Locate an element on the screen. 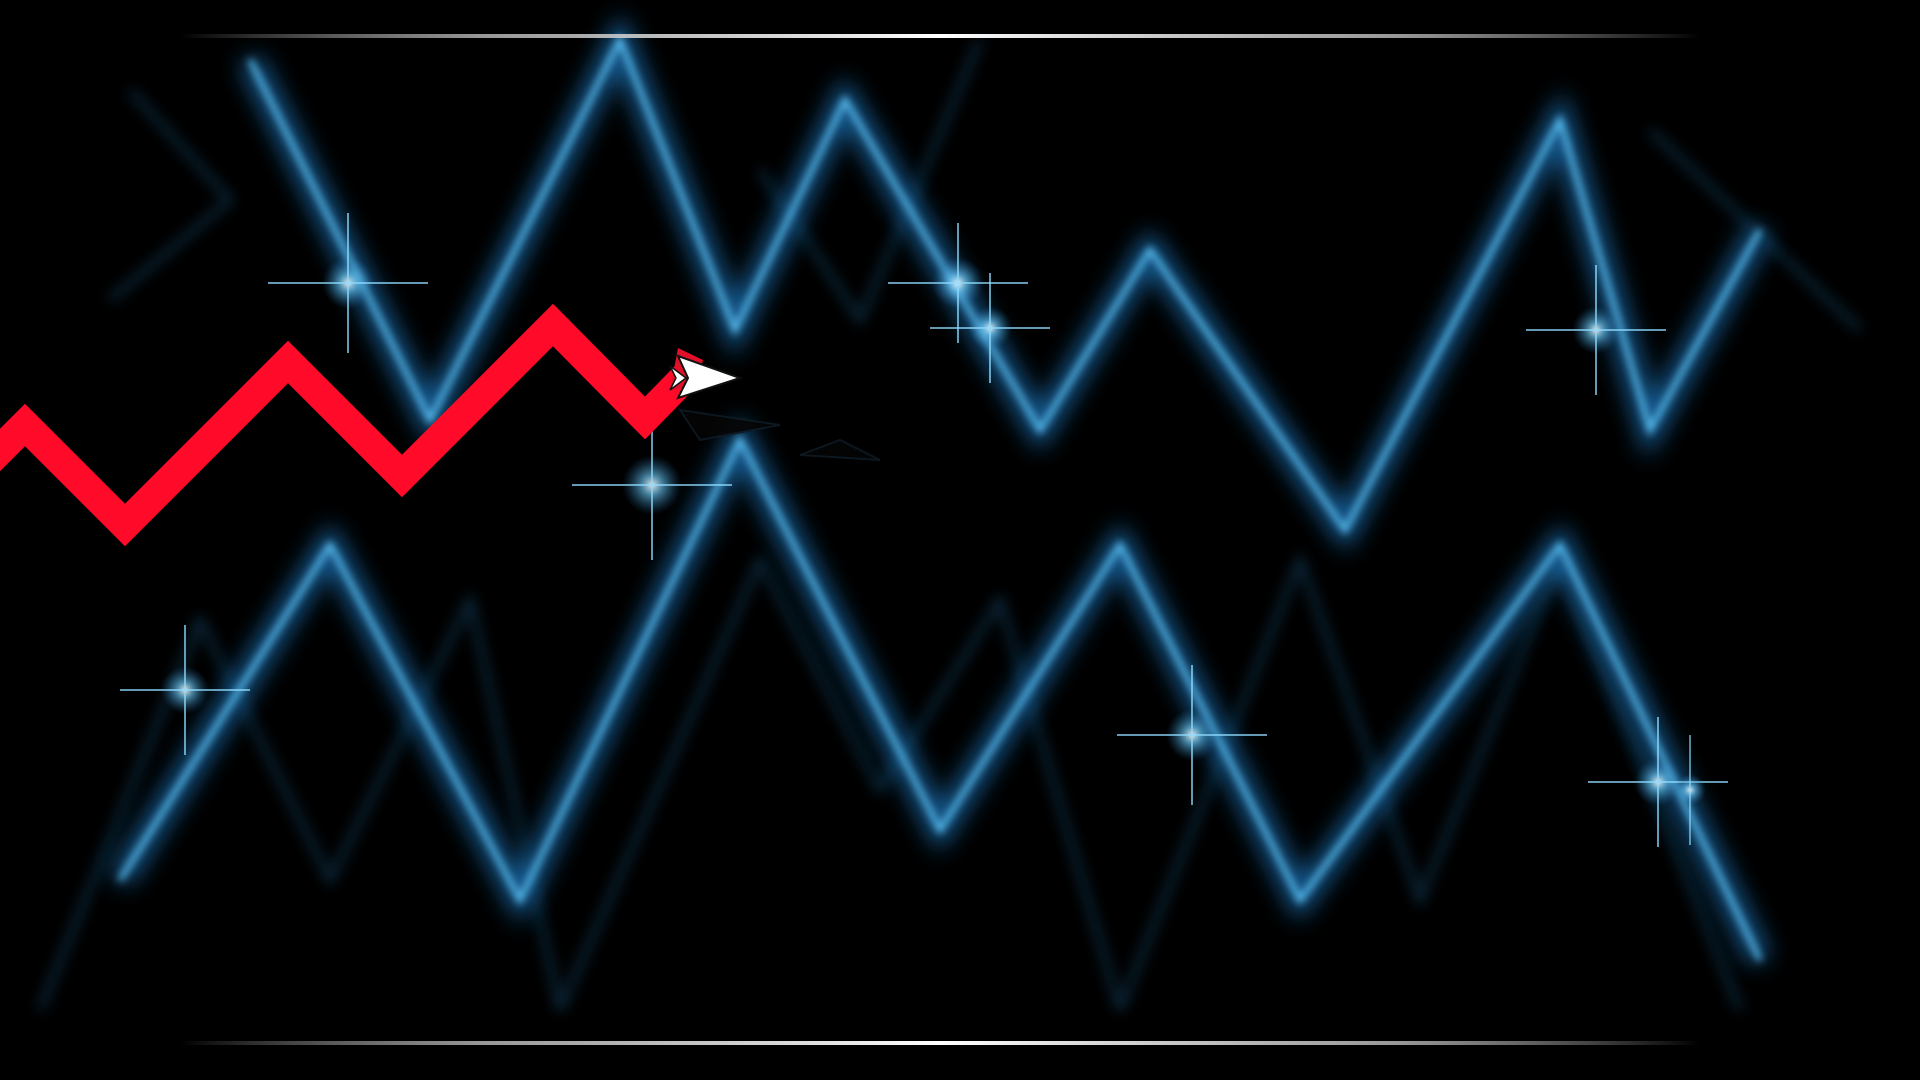 This screenshot has height=1080, width=1920. dark-obstacle-blocks is located at coordinates (779, 434).